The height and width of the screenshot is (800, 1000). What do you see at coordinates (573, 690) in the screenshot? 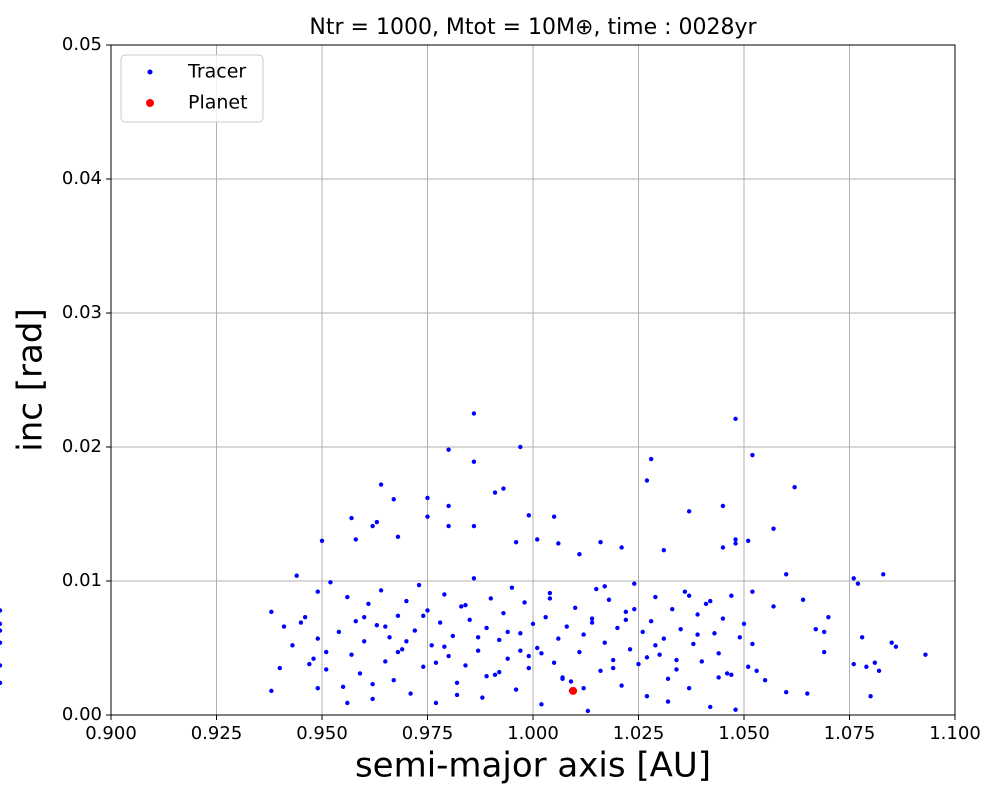
I see `planet-point` at bounding box center [573, 690].